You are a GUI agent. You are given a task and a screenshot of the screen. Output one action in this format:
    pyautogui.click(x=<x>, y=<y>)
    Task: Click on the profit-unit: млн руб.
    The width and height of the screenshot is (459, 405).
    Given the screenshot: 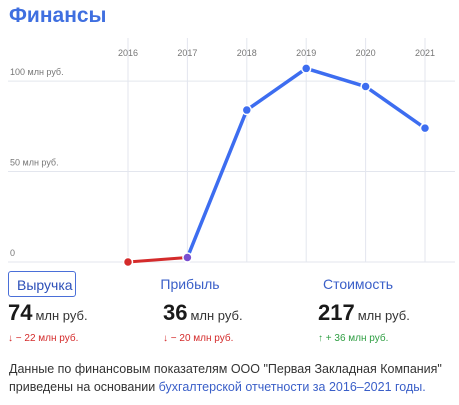 What is the action you would take?
    pyautogui.click(x=216, y=315)
    